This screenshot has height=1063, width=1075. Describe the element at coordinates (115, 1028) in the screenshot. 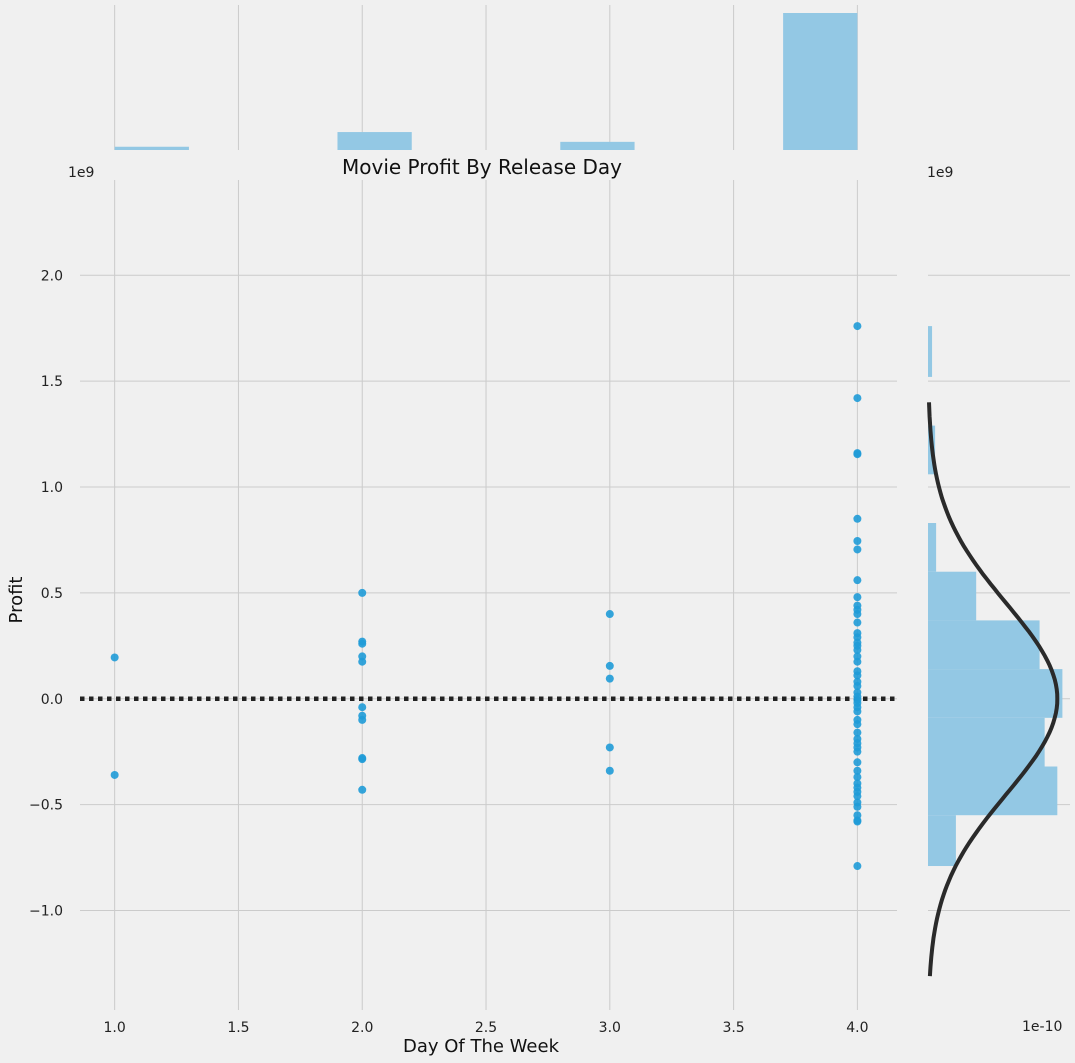

I see `x-tick-label: 1.0` at that location.